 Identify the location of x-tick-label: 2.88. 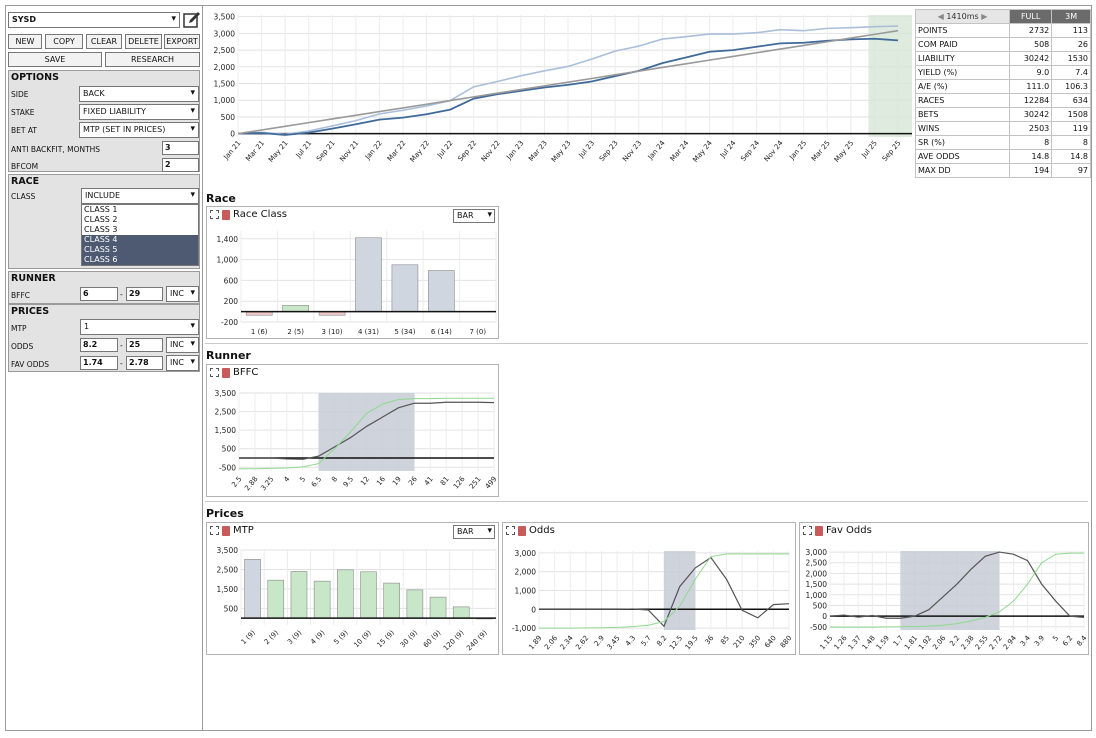
(251, 483).